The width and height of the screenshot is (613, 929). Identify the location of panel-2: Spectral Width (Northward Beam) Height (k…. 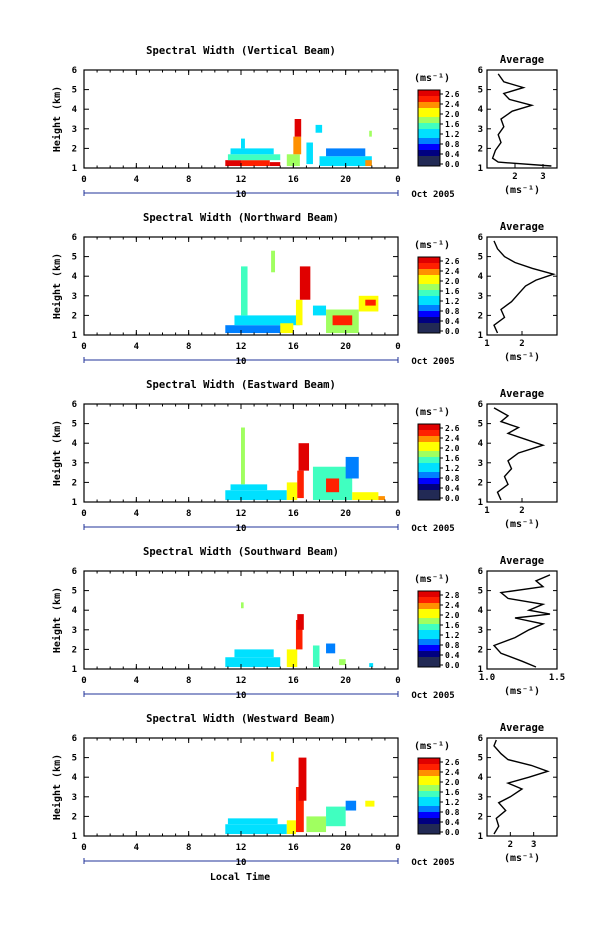
(304, 289).